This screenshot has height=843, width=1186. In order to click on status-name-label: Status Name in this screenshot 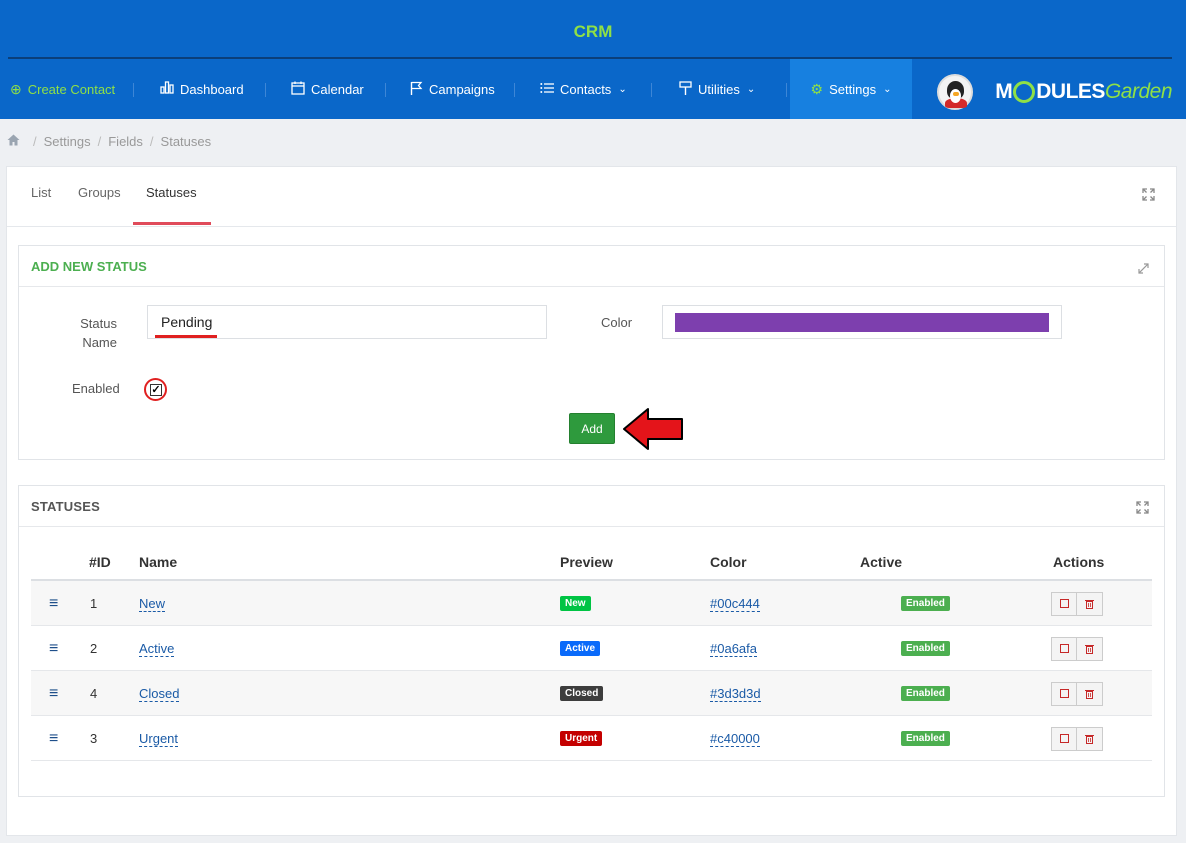, I will do `click(98, 333)`.